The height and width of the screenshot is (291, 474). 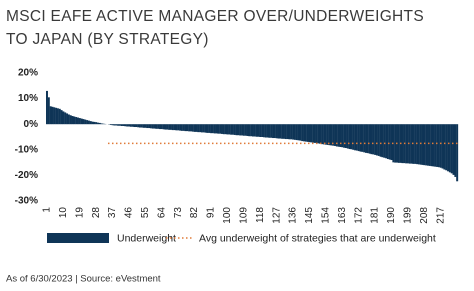 What do you see at coordinates (391, 215) in the screenshot?
I see `x-tick-label: 190` at bounding box center [391, 215].